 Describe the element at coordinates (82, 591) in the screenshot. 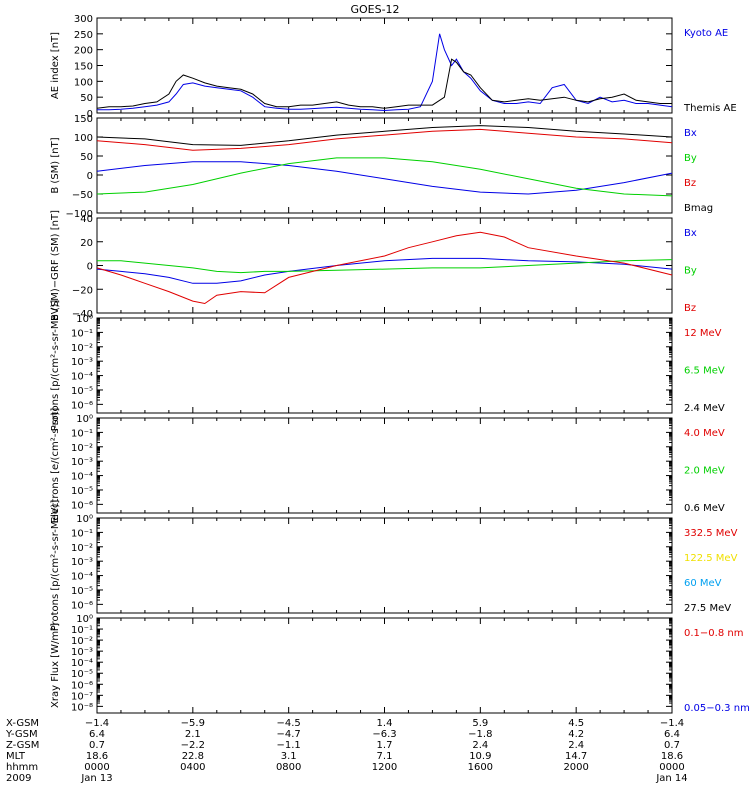

I see `panel-5-ytick-label: 10⁻⁵` at that location.